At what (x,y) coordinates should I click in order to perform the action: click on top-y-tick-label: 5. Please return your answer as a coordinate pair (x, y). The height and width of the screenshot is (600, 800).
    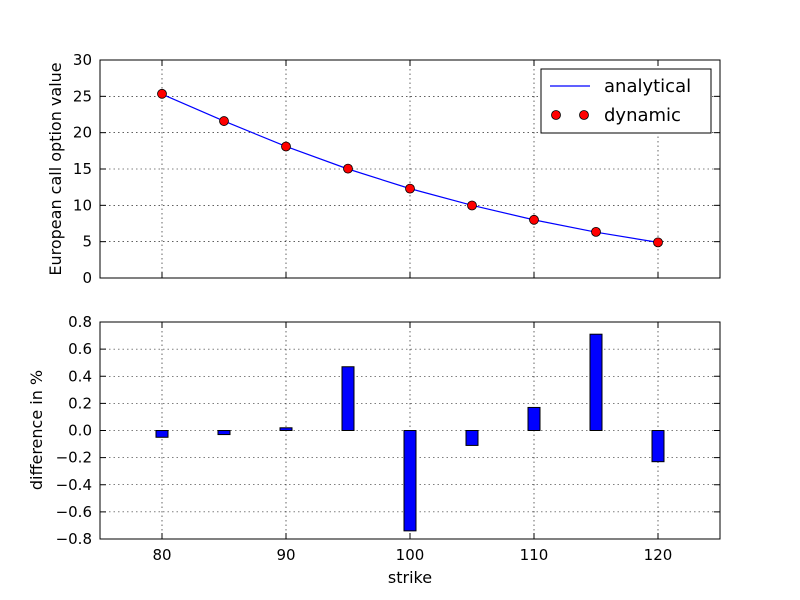
    Looking at the image, I should click on (87, 242).